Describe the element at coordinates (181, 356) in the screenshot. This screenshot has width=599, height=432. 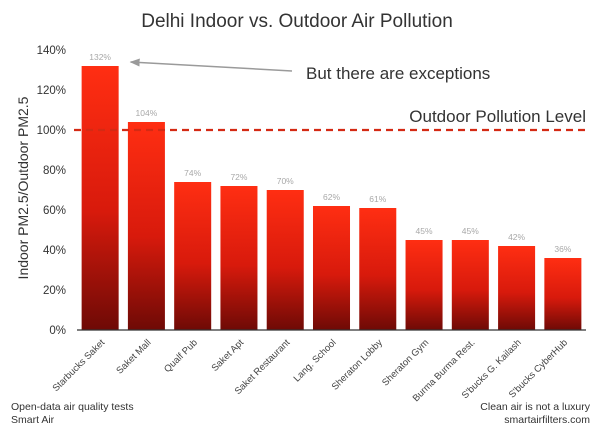
I see `category-label: Qualf Pub` at that location.